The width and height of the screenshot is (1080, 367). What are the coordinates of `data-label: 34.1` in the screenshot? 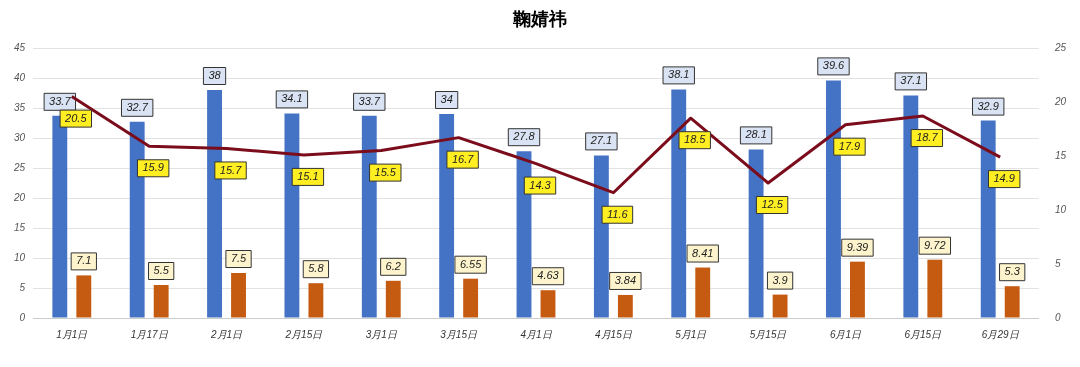 It's located at (292, 98).